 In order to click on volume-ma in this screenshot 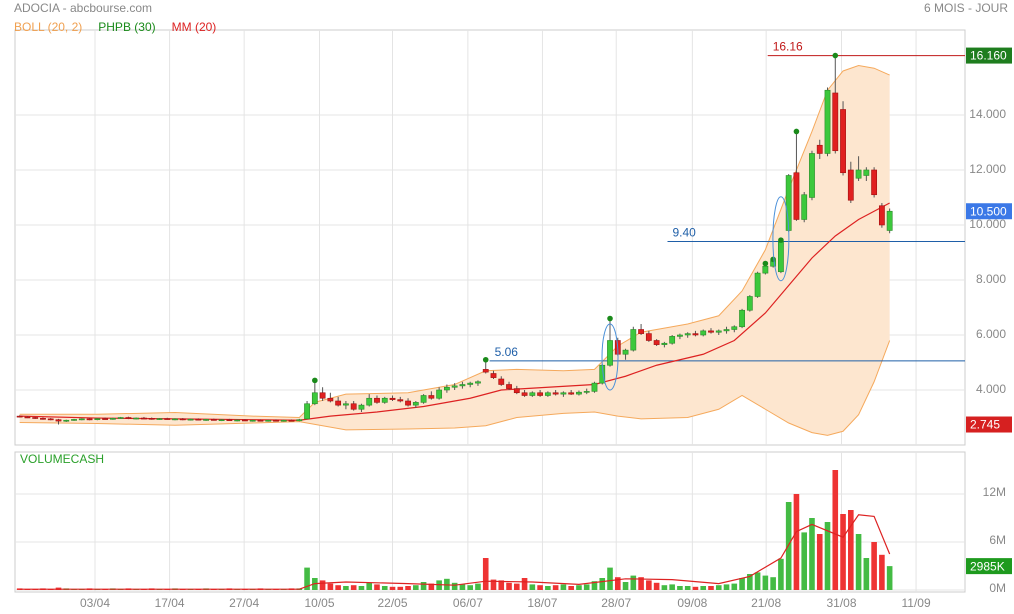, I will do `click(455, 552)`.